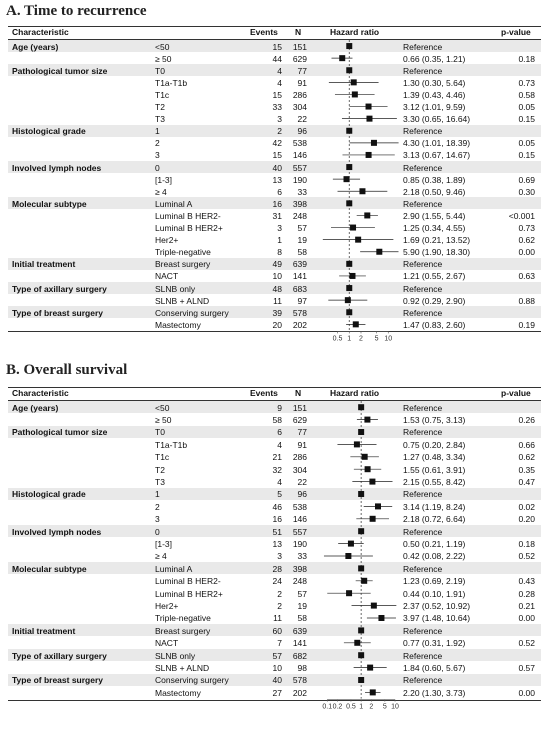 The width and height of the screenshot is (550, 745). I want to click on table-row: [1-3] 13 190 0.50 (0.21, 1.19) 0.18, so click(274, 543).